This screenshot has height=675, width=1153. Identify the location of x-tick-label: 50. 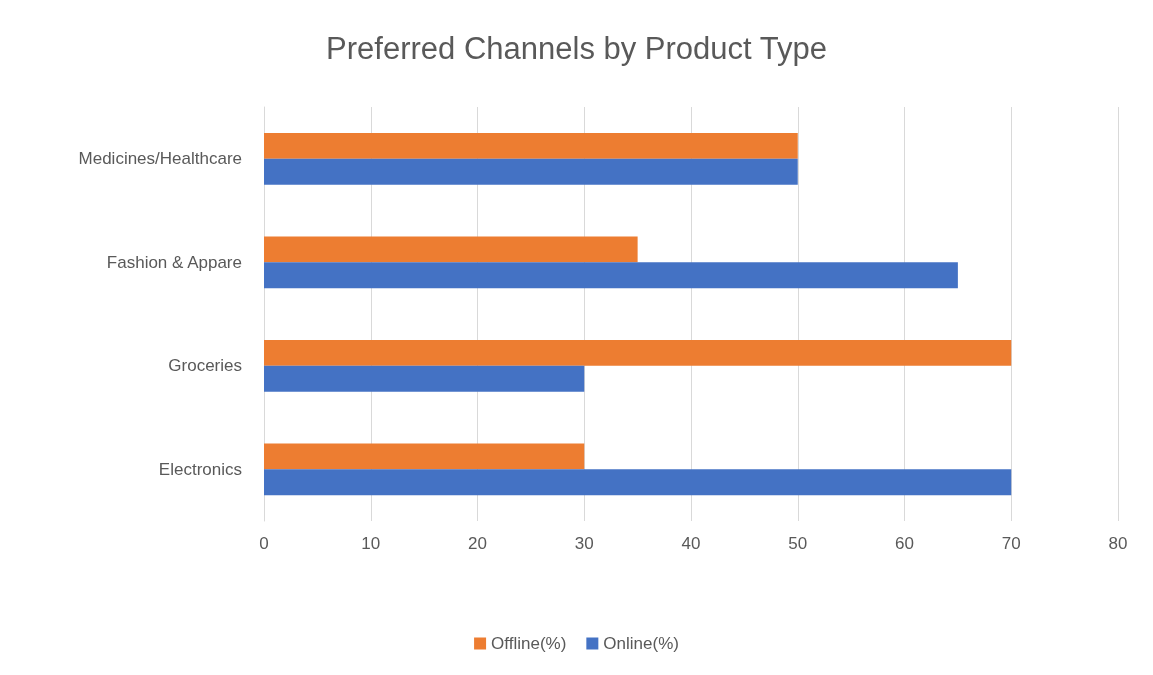
(798, 543).